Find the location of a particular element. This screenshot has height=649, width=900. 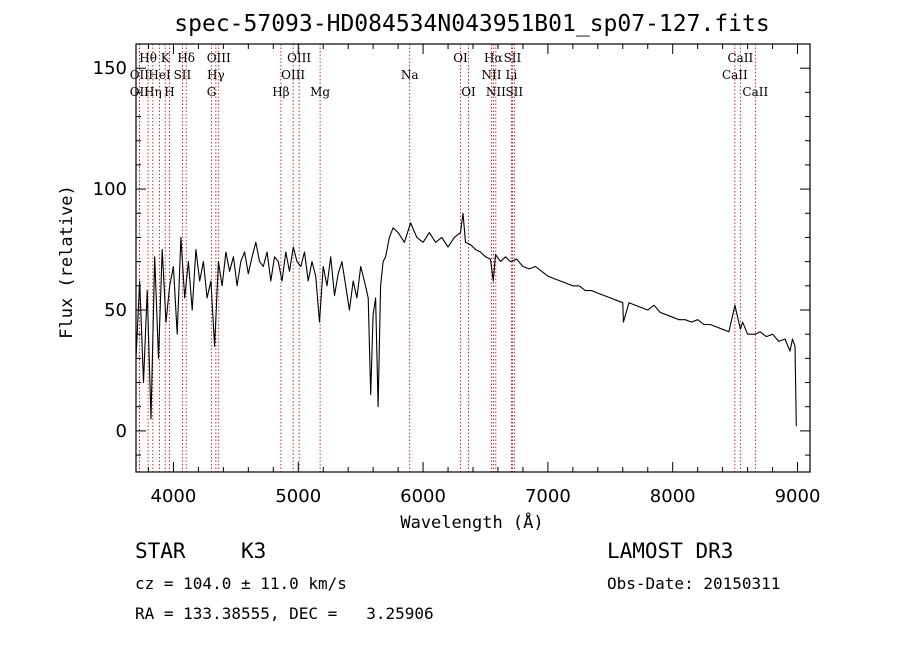

line-label: Hα is located at coordinates (493, 58).